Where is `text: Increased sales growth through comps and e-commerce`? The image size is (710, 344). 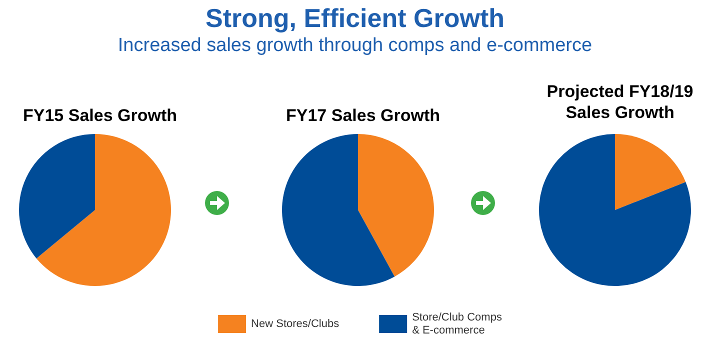
text: Increased sales growth through comps and e-commerce is located at coordinates (355, 46).